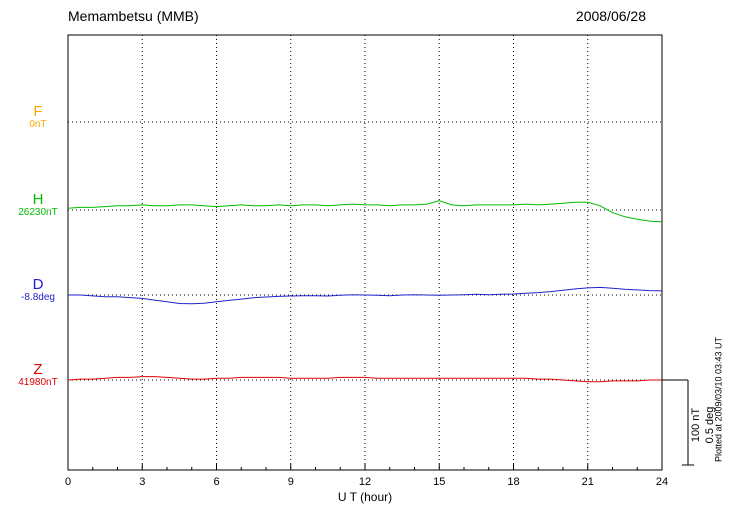  Describe the element at coordinates (439, 482) in the screenshot. I see `x-tick-label: 15` at that location.